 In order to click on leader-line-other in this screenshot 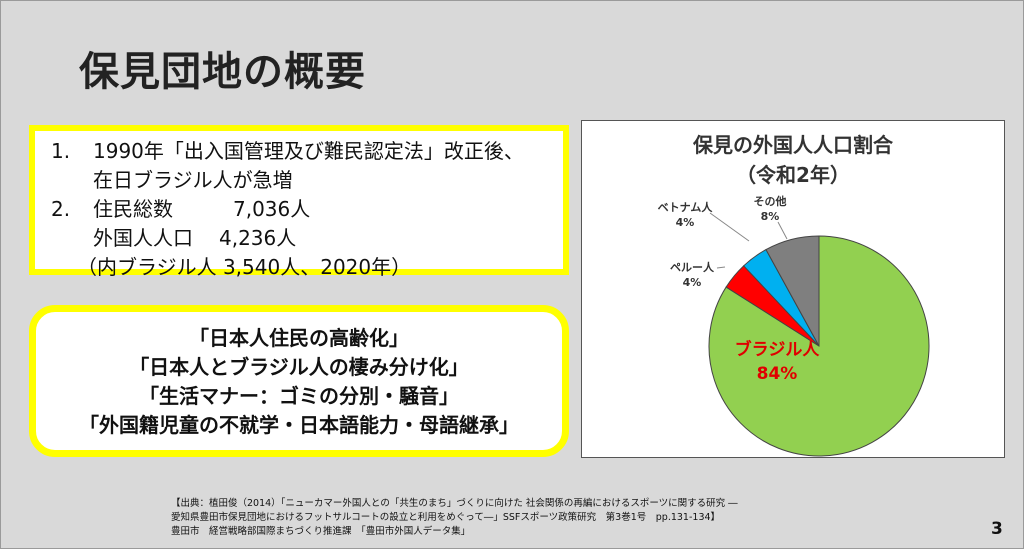, I will do `click(782, 230)`.